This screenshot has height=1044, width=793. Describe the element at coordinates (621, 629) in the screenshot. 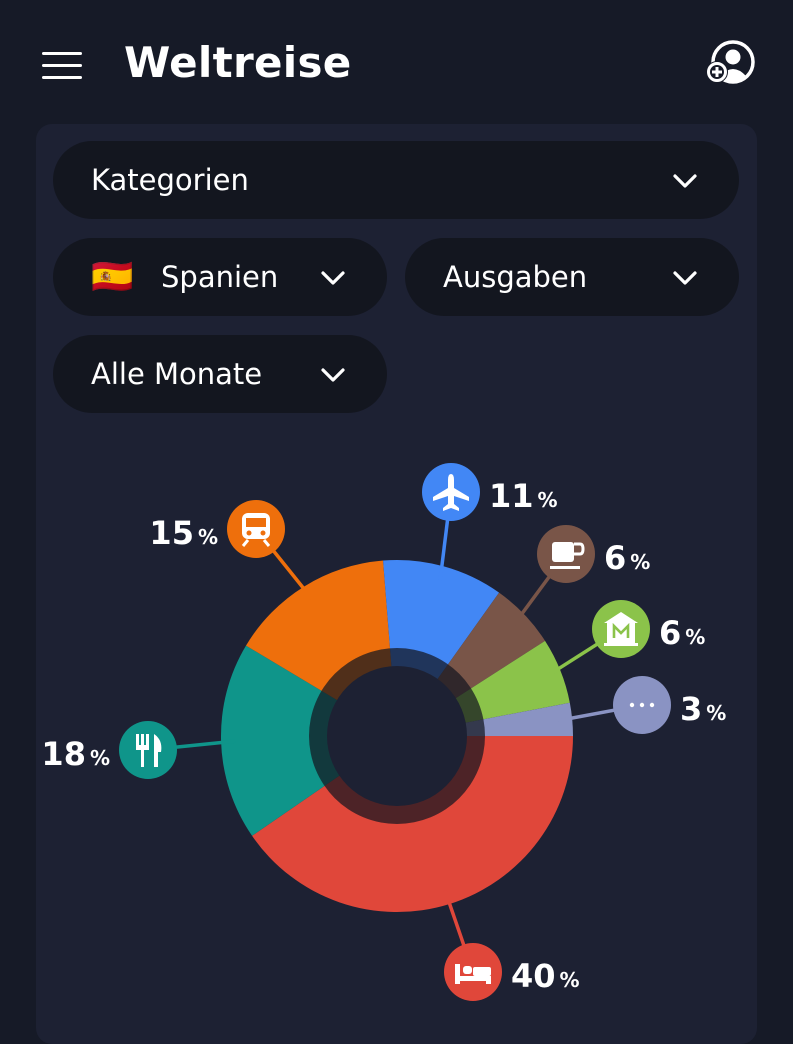

I see `museum-icon` at that location.